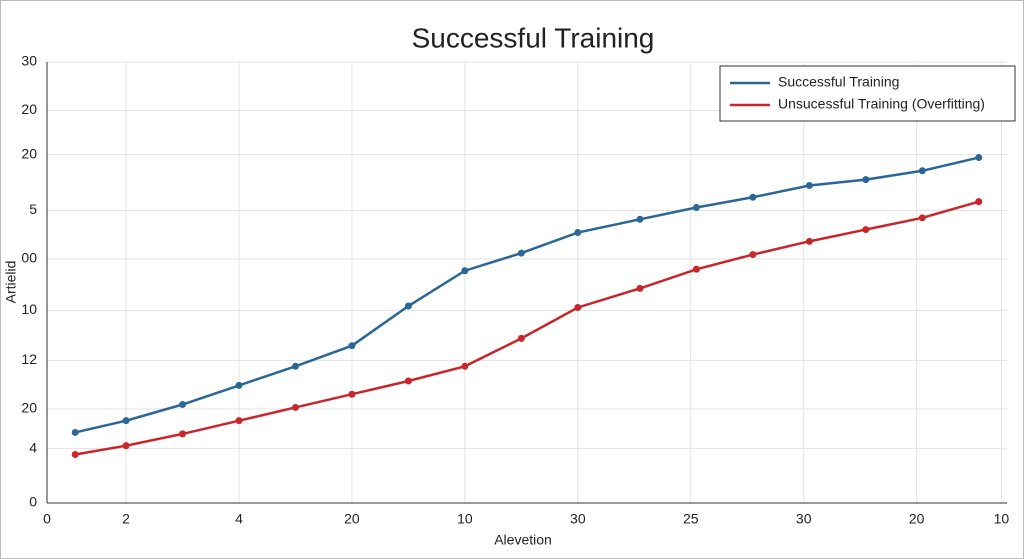 This screenshot has height=559, width=1024. I want to click on y-tick-label: 00, so click(29, 258).